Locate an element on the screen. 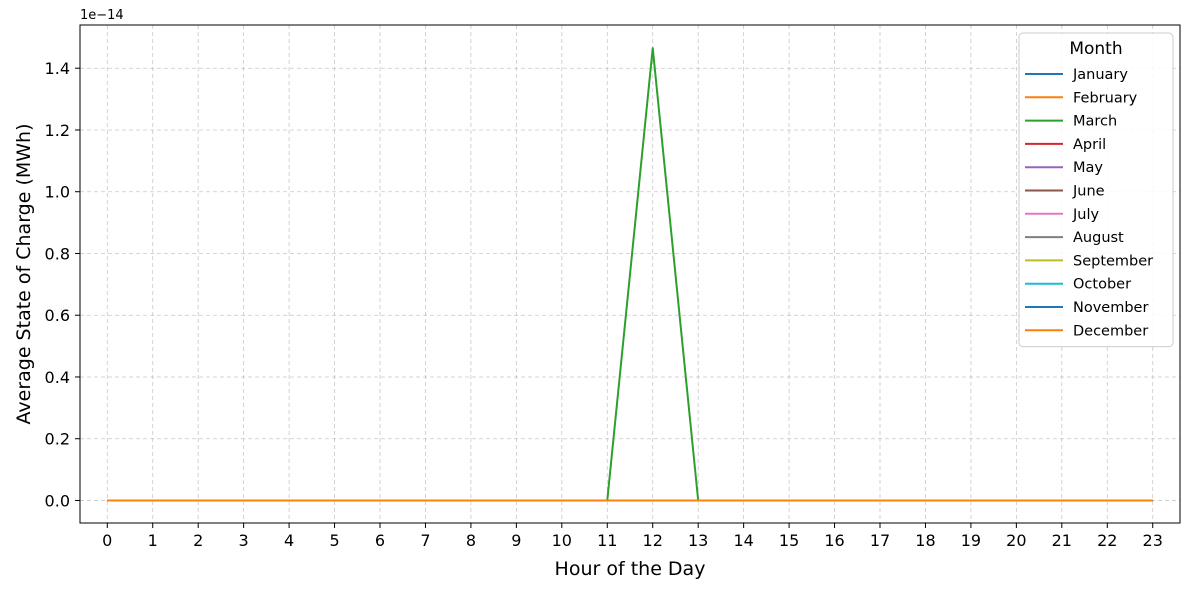 Image resolution: width=1189 pixels, height=590 pixels. x-tick-label: 14 is located at coordinates (743, 540).